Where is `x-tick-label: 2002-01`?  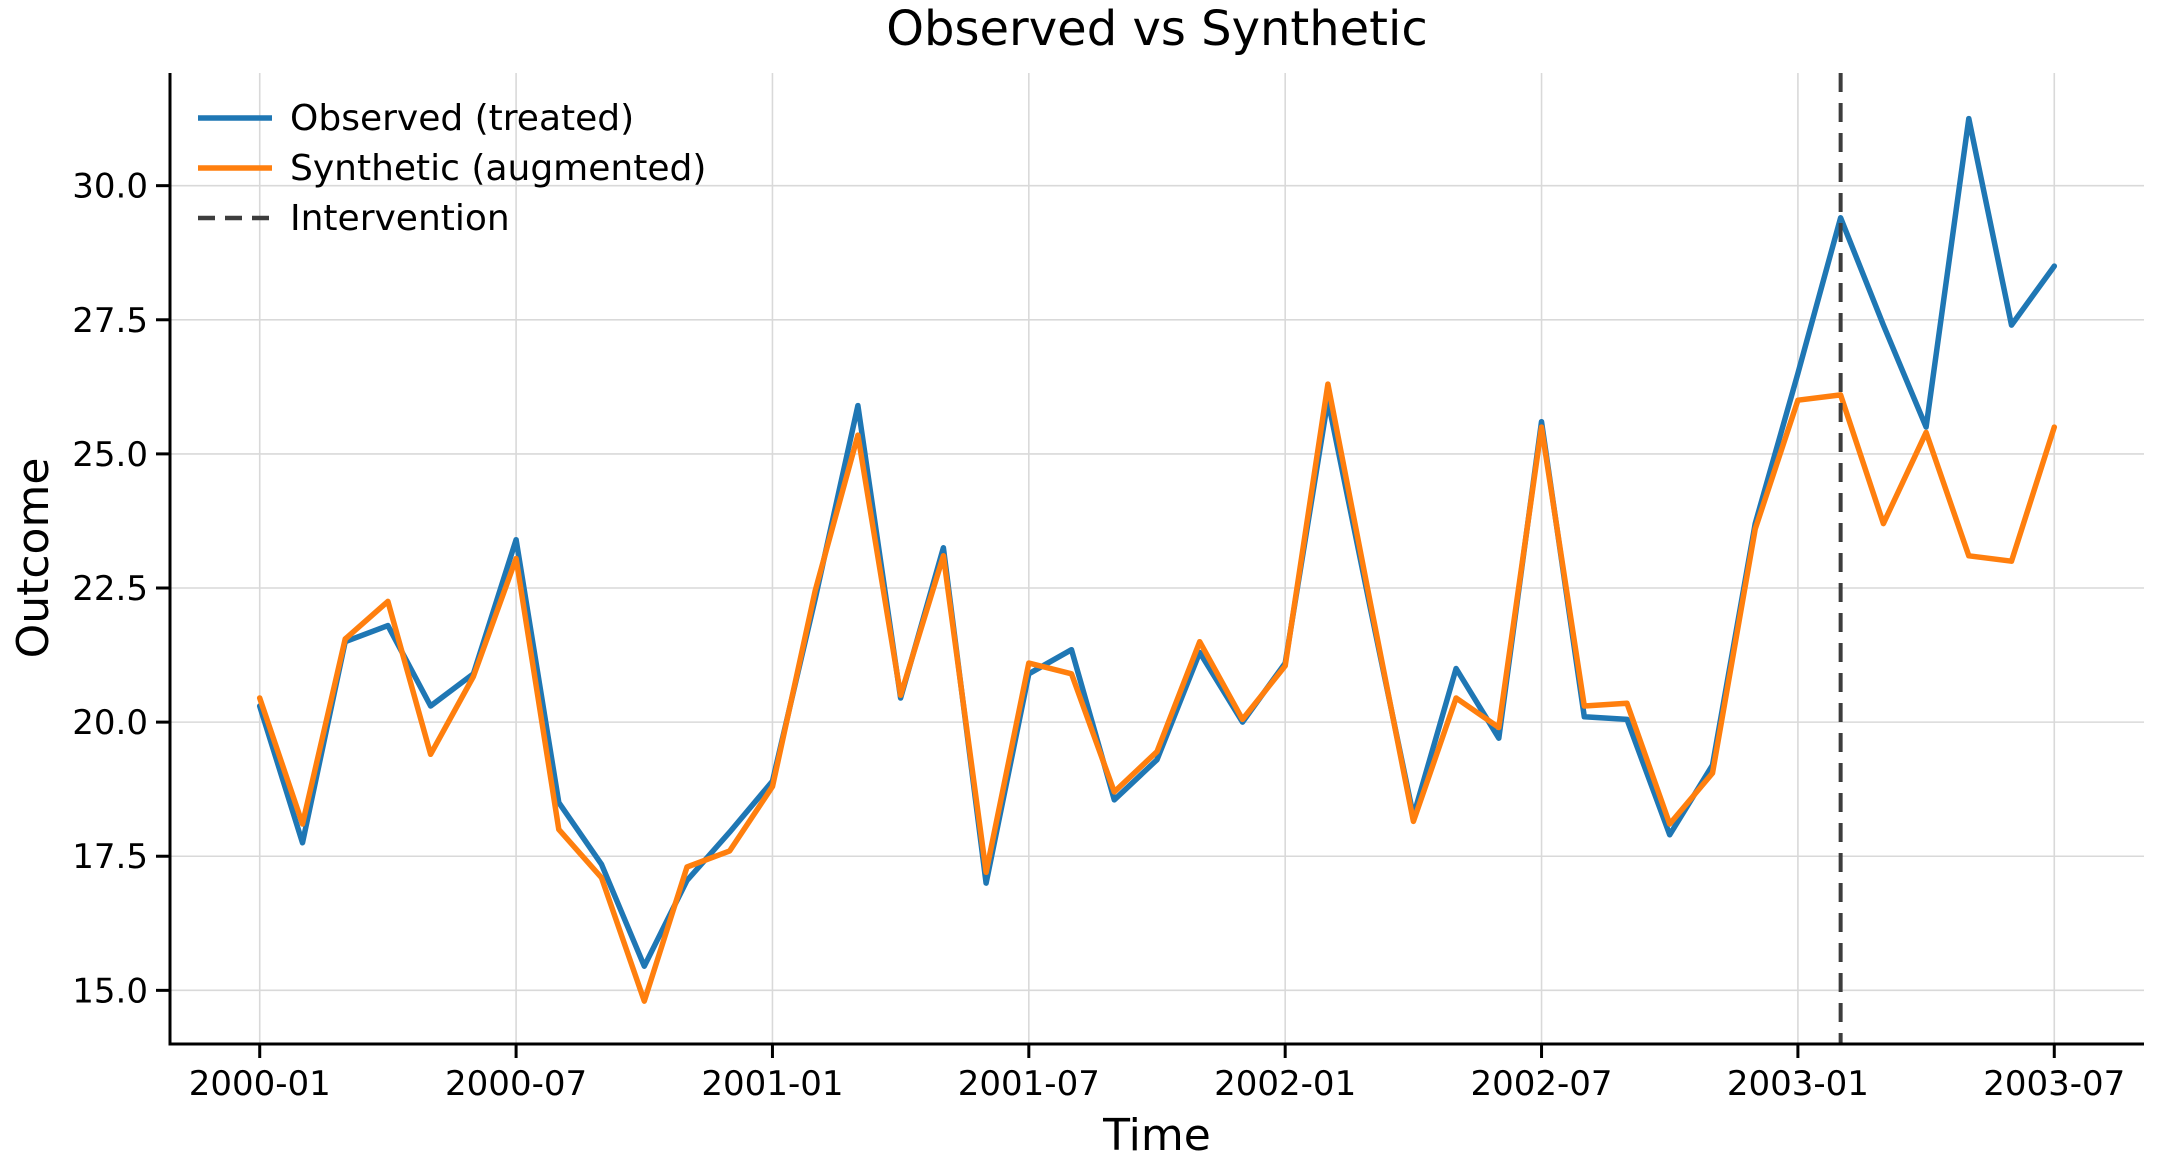
x-tick-label: 2002-01 is located at coordinates (1285, 1084).